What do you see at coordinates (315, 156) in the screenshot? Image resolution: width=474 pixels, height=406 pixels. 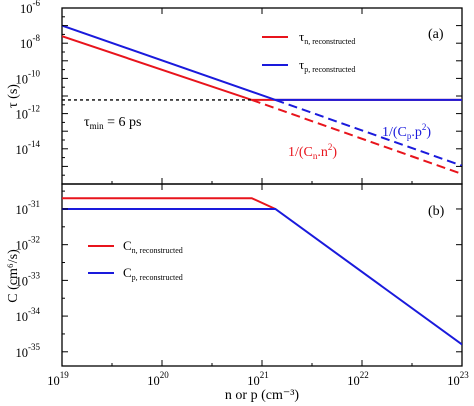 I see `annotation-cn-sub: n` at bounding box center [315, 156].